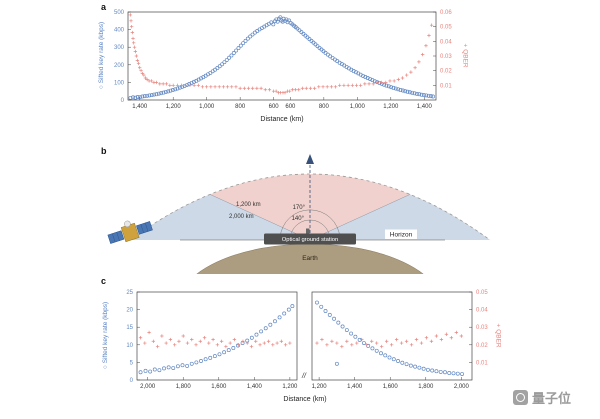  Describe the element at coordinates (446, 42) in the screenshot. I see `y-tick-label: 0.04` at that location.